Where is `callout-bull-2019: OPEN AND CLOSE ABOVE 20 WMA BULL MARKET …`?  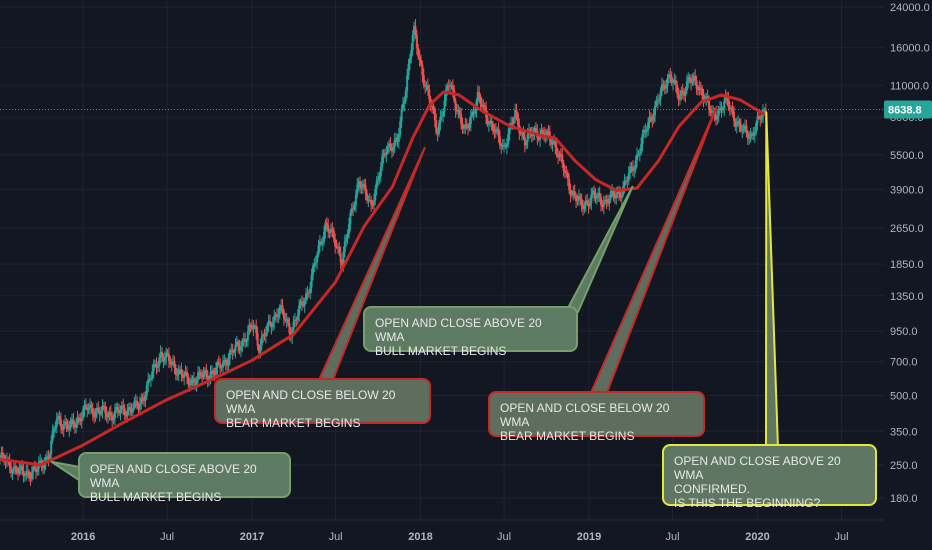 callout-bull-2019: OPEN AND CLOSE ABOVE 20 WMA BULL MARKET … is located at coordinates (470, 332).